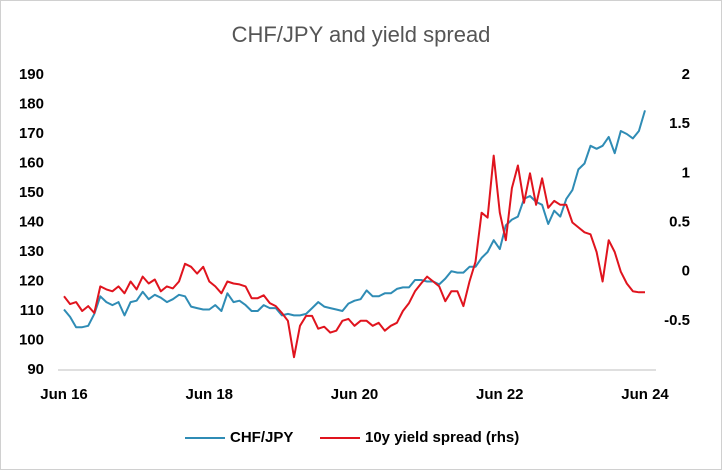  What do you see at coordinates (31, 339) in the screenshot?
I see `y-tick-label: 100` at bounding box center [31, 339].